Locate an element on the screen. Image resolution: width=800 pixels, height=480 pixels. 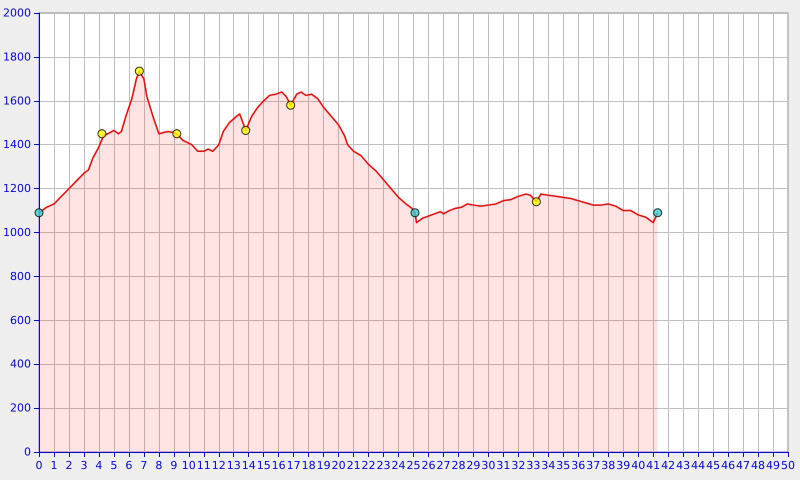
x-tick-label: 24 is located at coordinates (399, 465).